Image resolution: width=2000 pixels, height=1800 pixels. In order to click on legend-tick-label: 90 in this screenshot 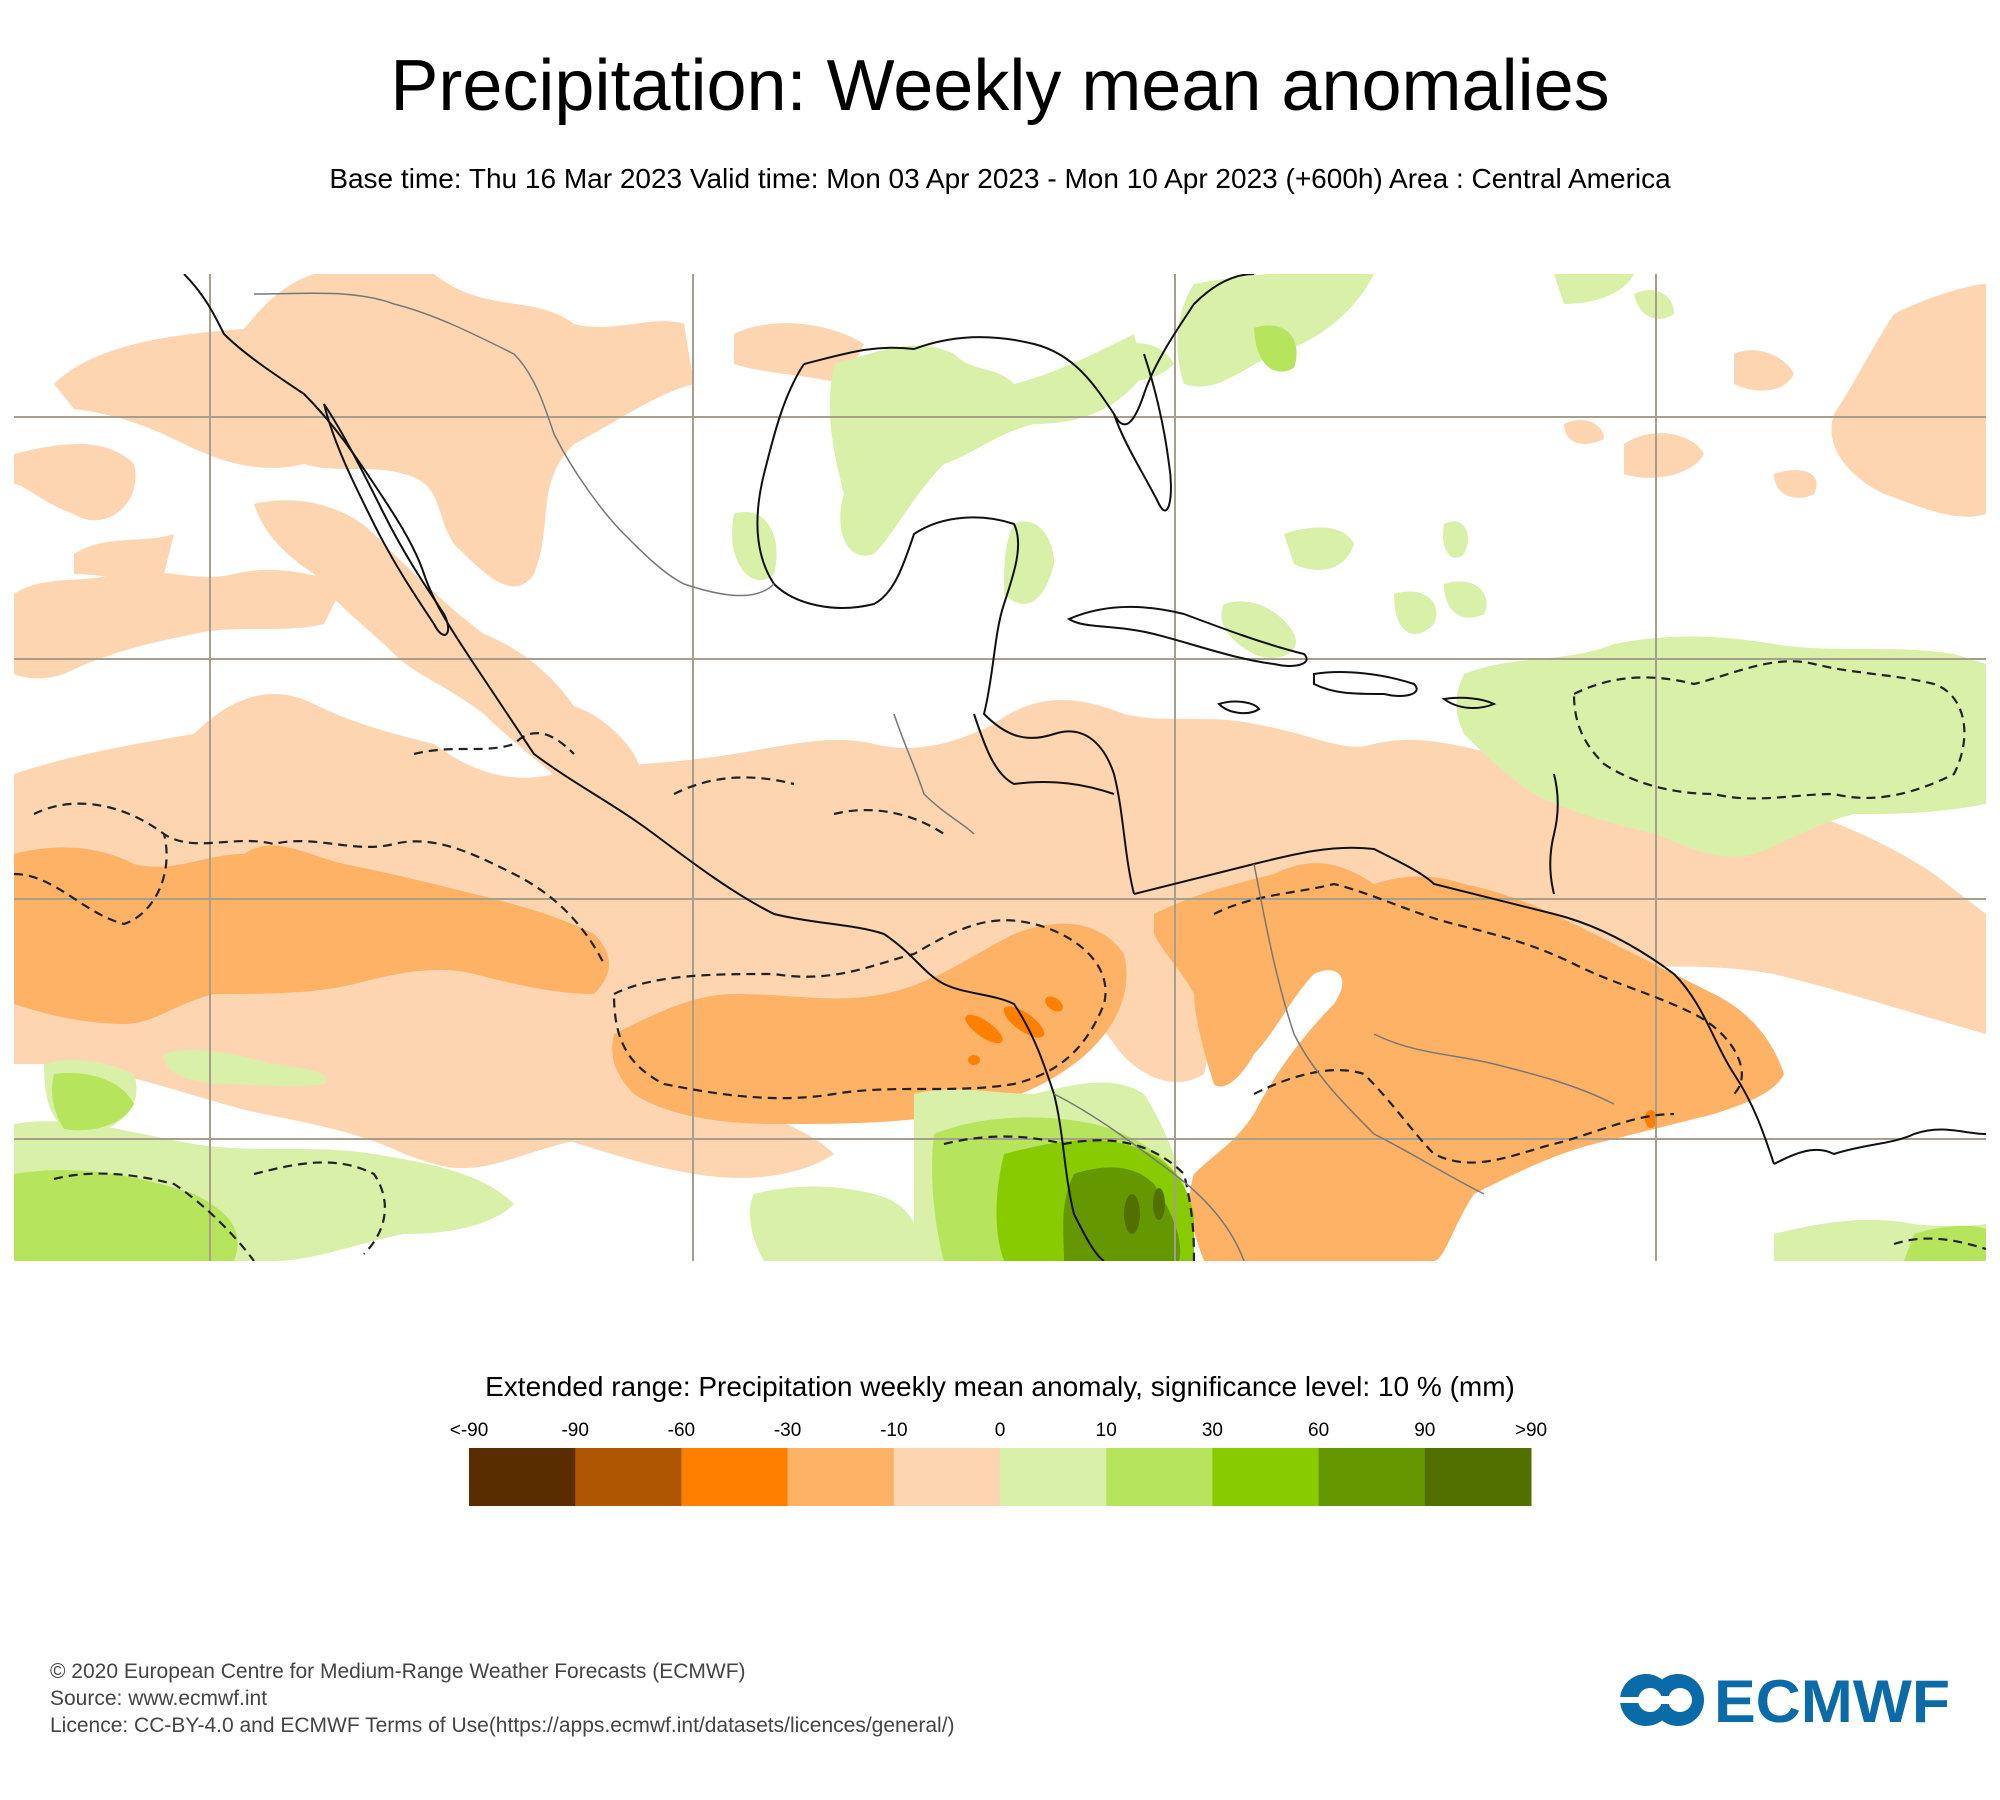, I will do `click(1424, 1430)`.